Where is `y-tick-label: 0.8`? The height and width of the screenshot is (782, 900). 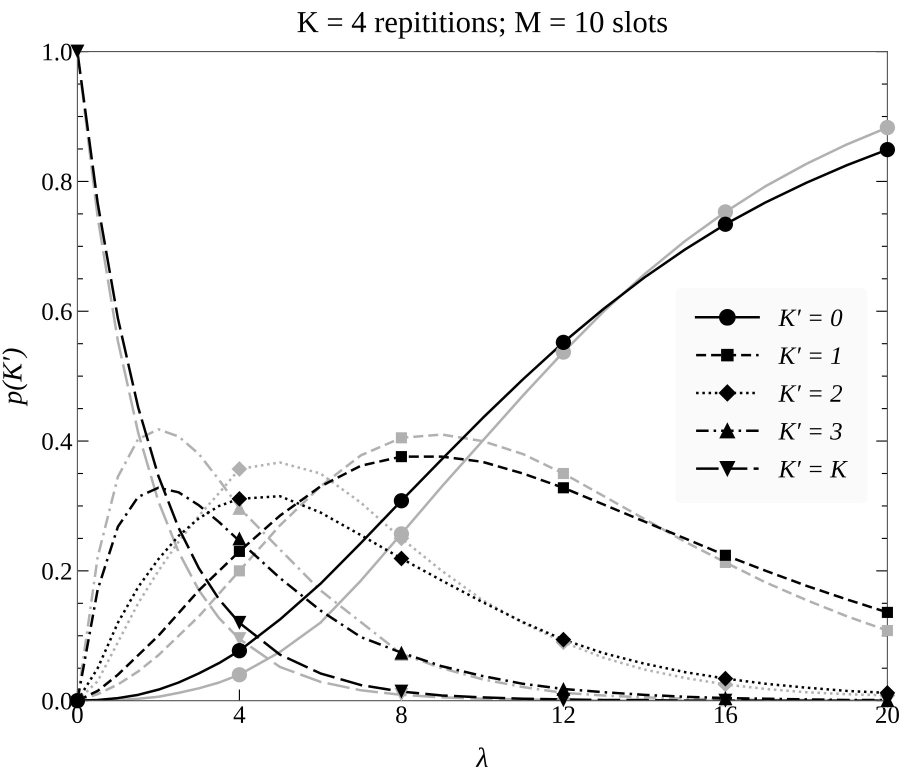 y-tick-label: 0.8 is located at coordinates (57, 181).